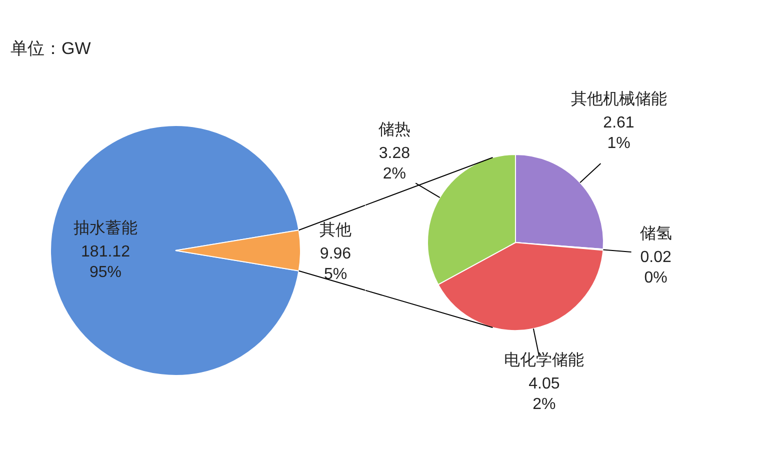  Describe the element at coordinates (544, 394) in the screenshot. I see `data-label: 4.05 2%` at that location.